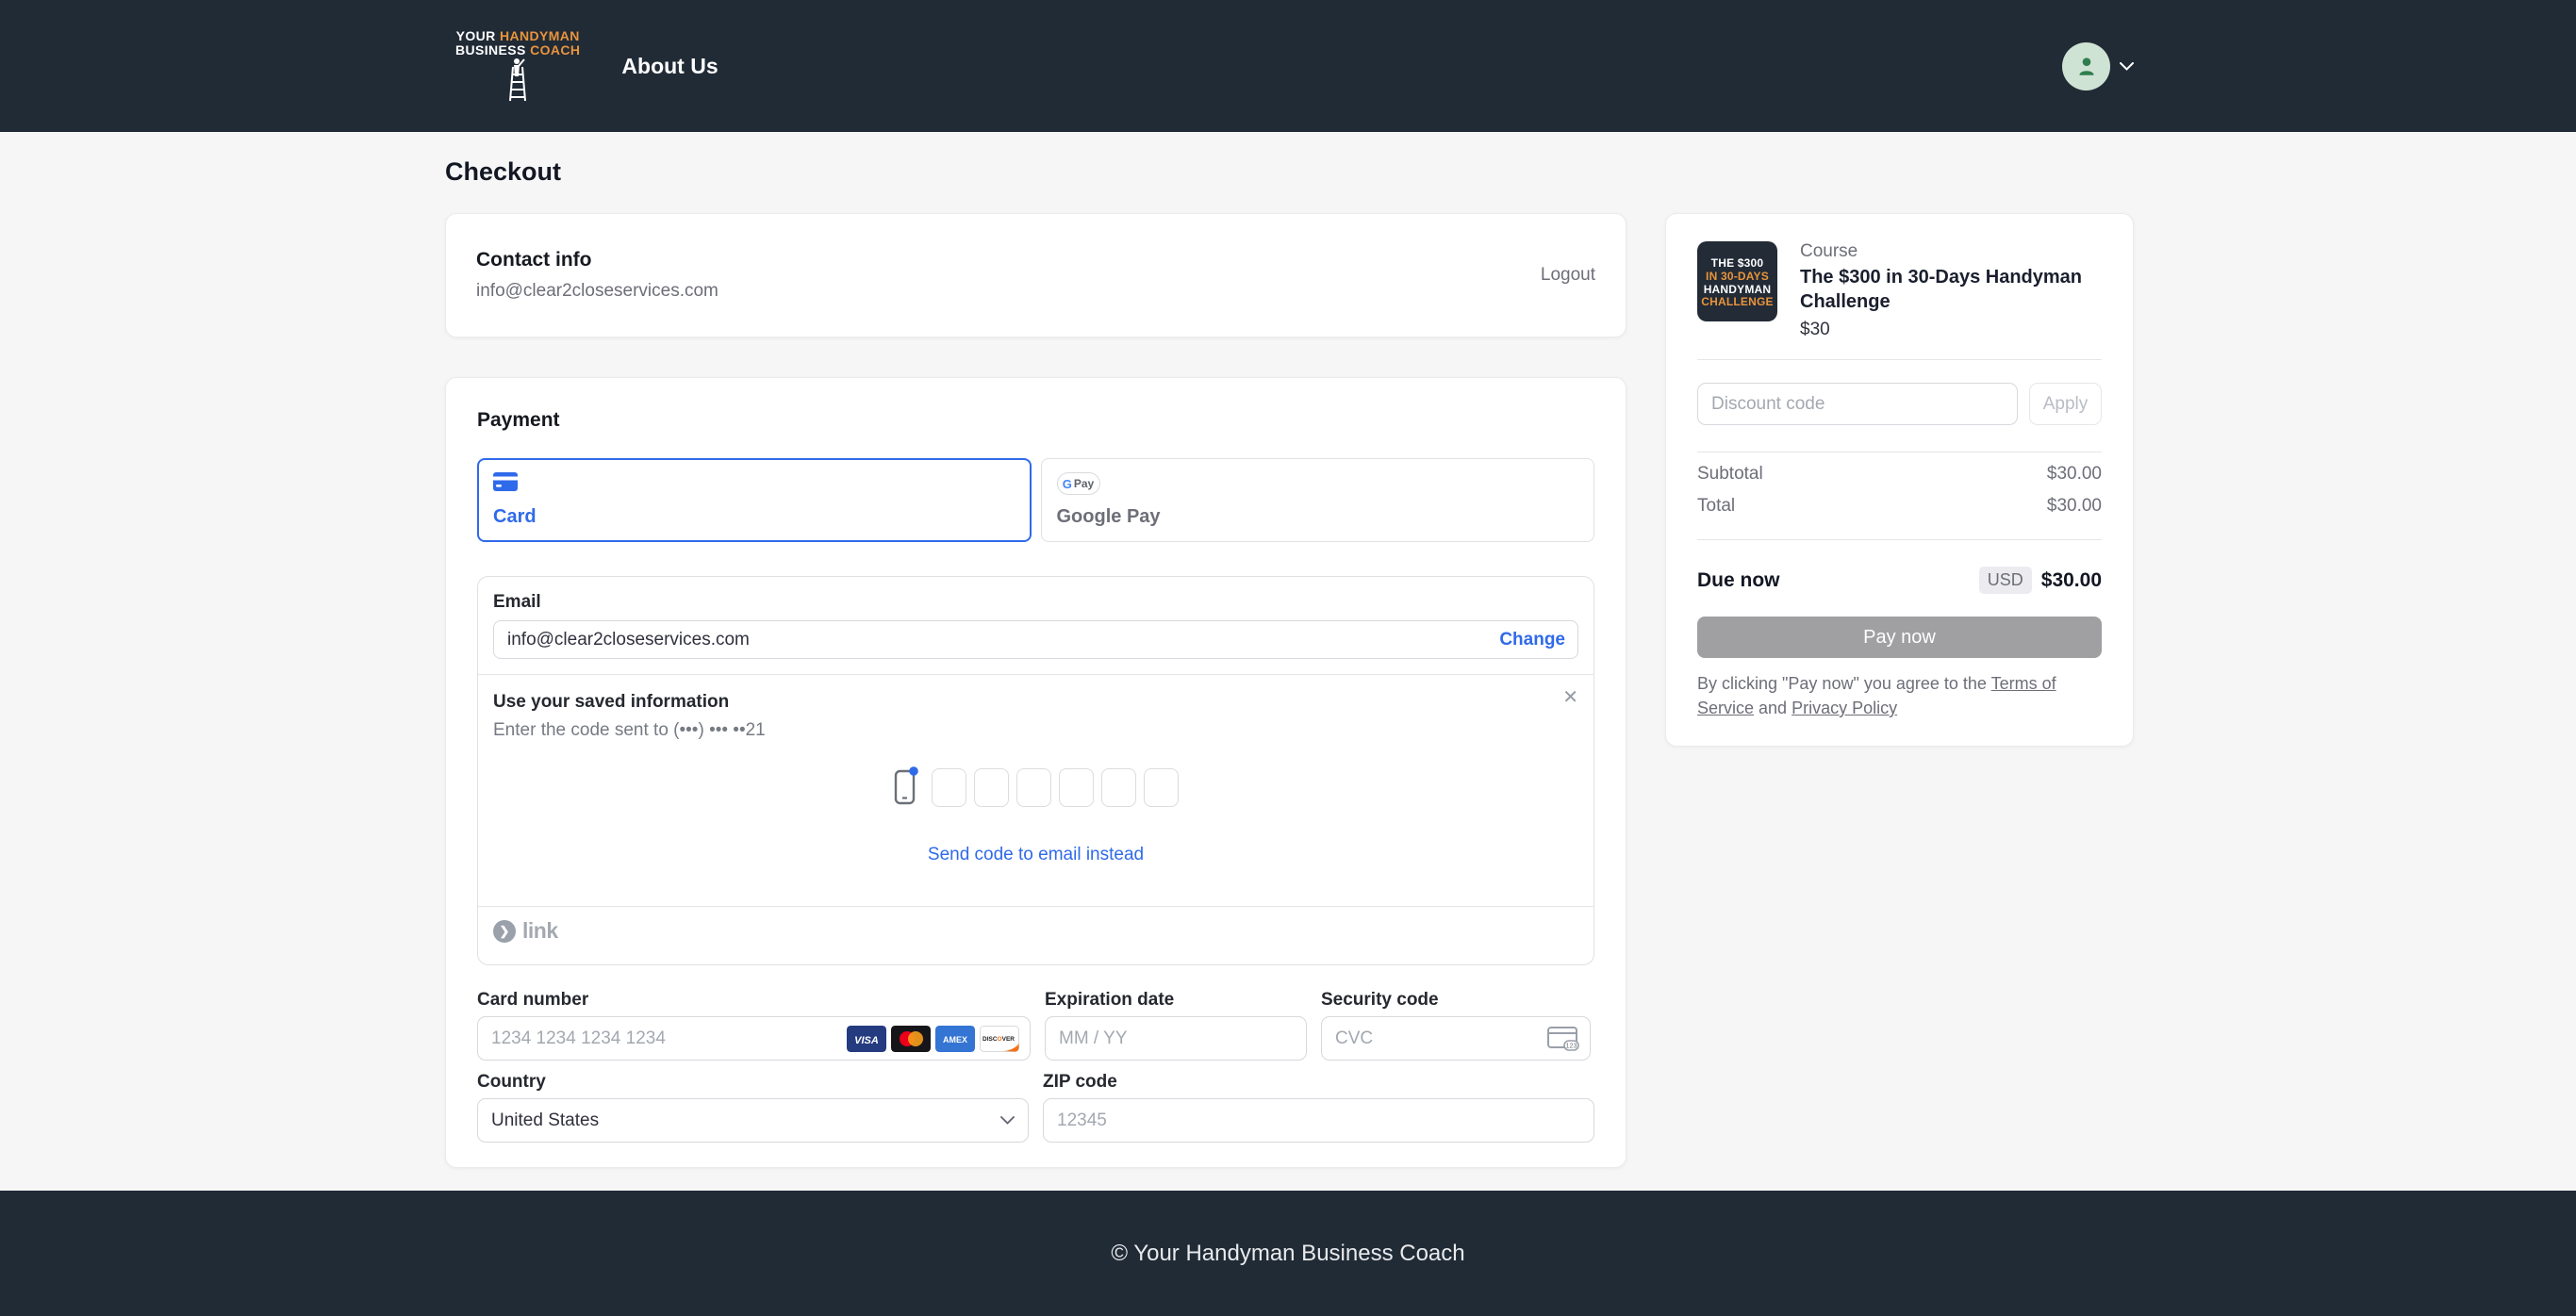 Image resolution: width=2576 pixels, height=1316 pixels. What do you see at coordinates (629, 730) in the screenshot?
I see `saved-info-subtitle: Enter the code sent to (•••) ••• ••21` at bounding box center [629, 730].